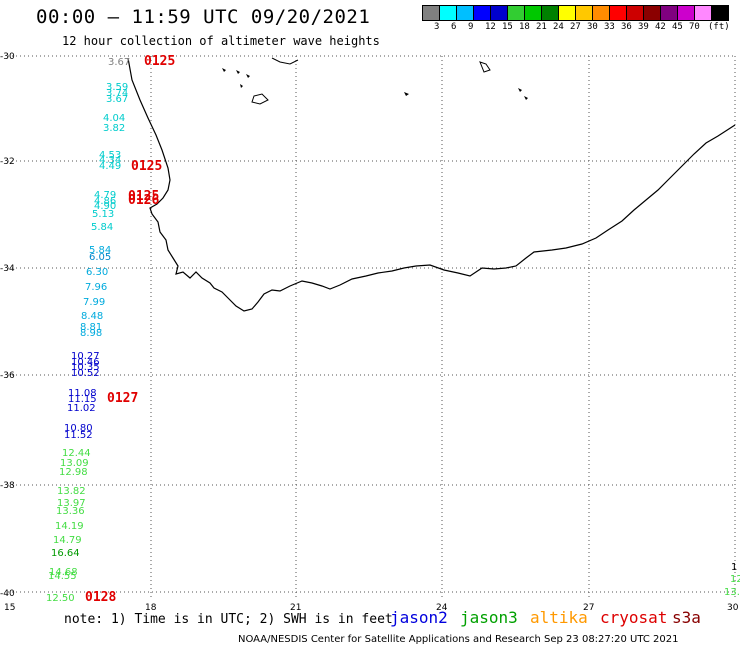 Image resolution: width=740 pixels, height=650 pixels. Describe the element at coordinates (437, 27) in the screenshot. I see `legend-label: 3` at that location.